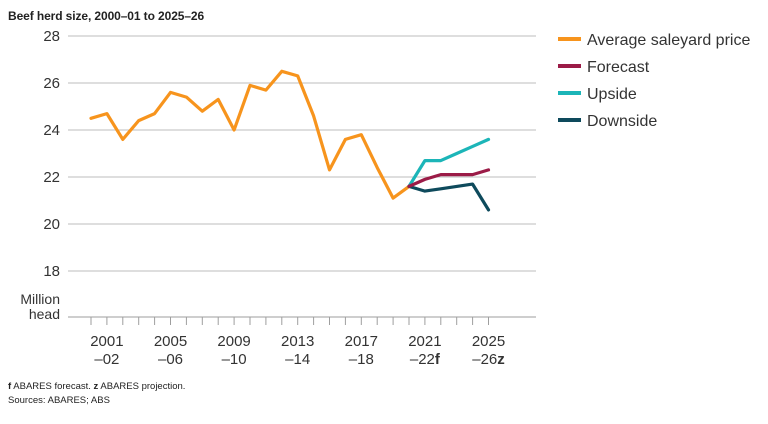  What do you see at coordinates (668, 40) in the screenshot?
I see `legend-label-average-saleyard-price: Average saleyard price` at bounding box center [668, 40].